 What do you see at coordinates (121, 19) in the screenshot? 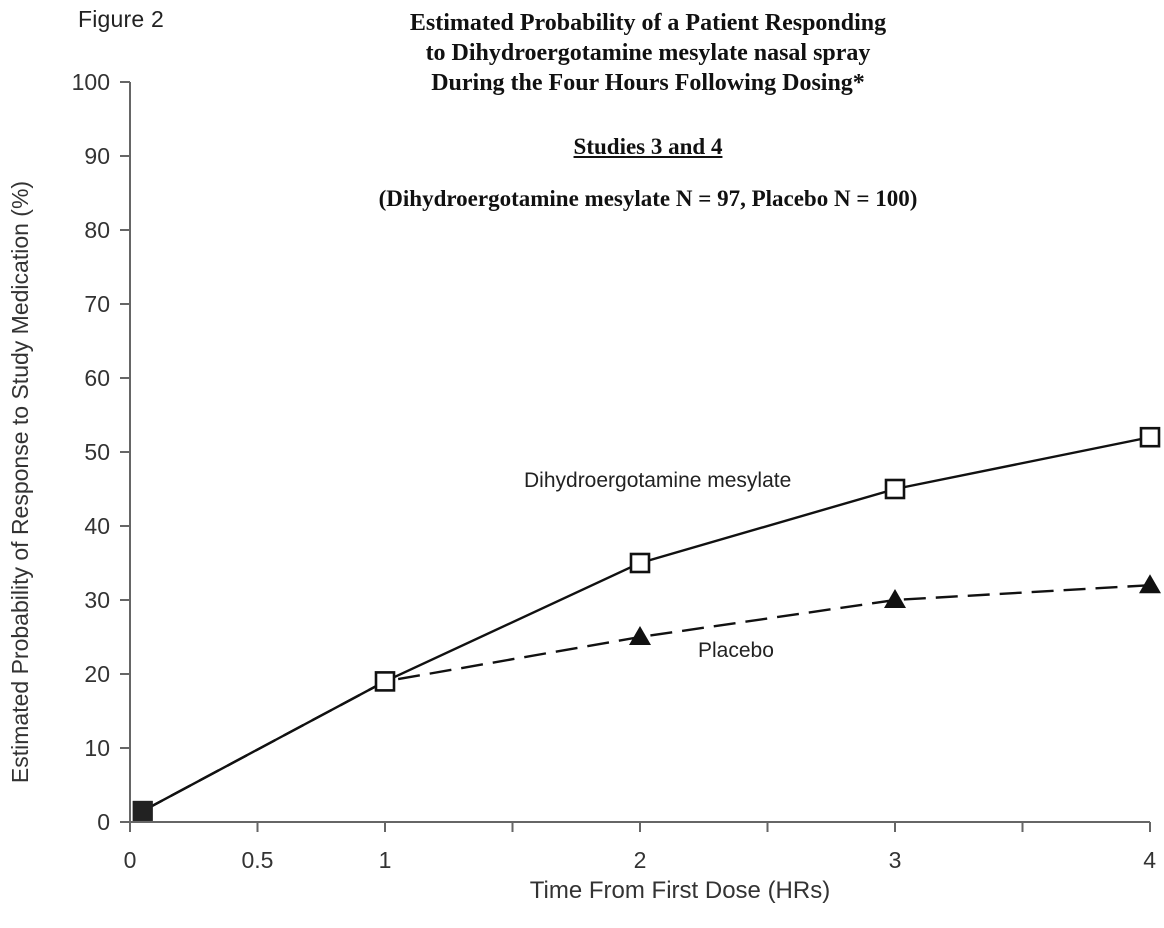
I see `figure-label: Figure 2` at bounding box center [121, 19].